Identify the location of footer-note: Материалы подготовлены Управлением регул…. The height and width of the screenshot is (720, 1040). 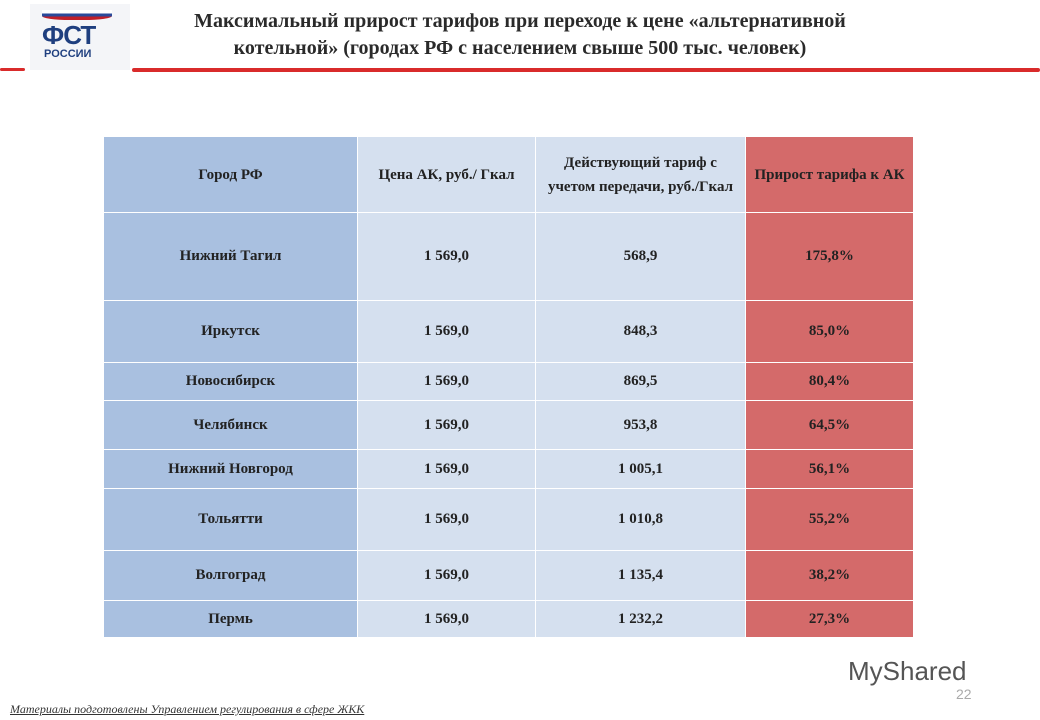
(187, 709).